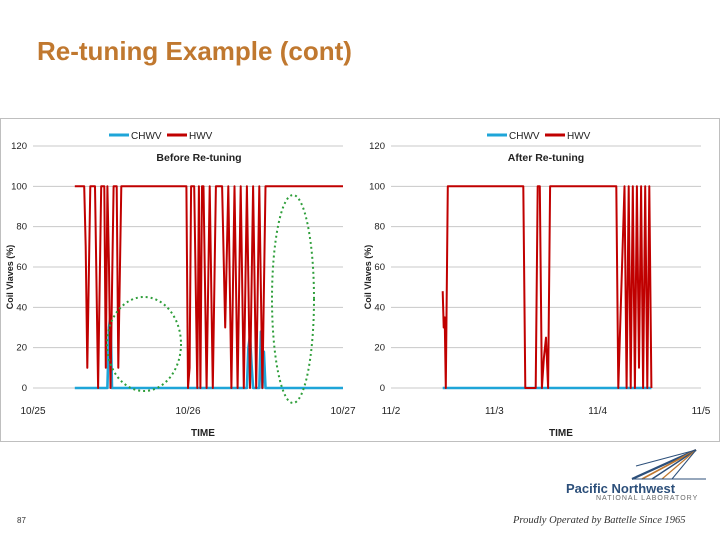 This screenshot has height=540, width=720. I want to click on tagline: Proudly Operated by Battelle Since 1965, so click(599, 520).